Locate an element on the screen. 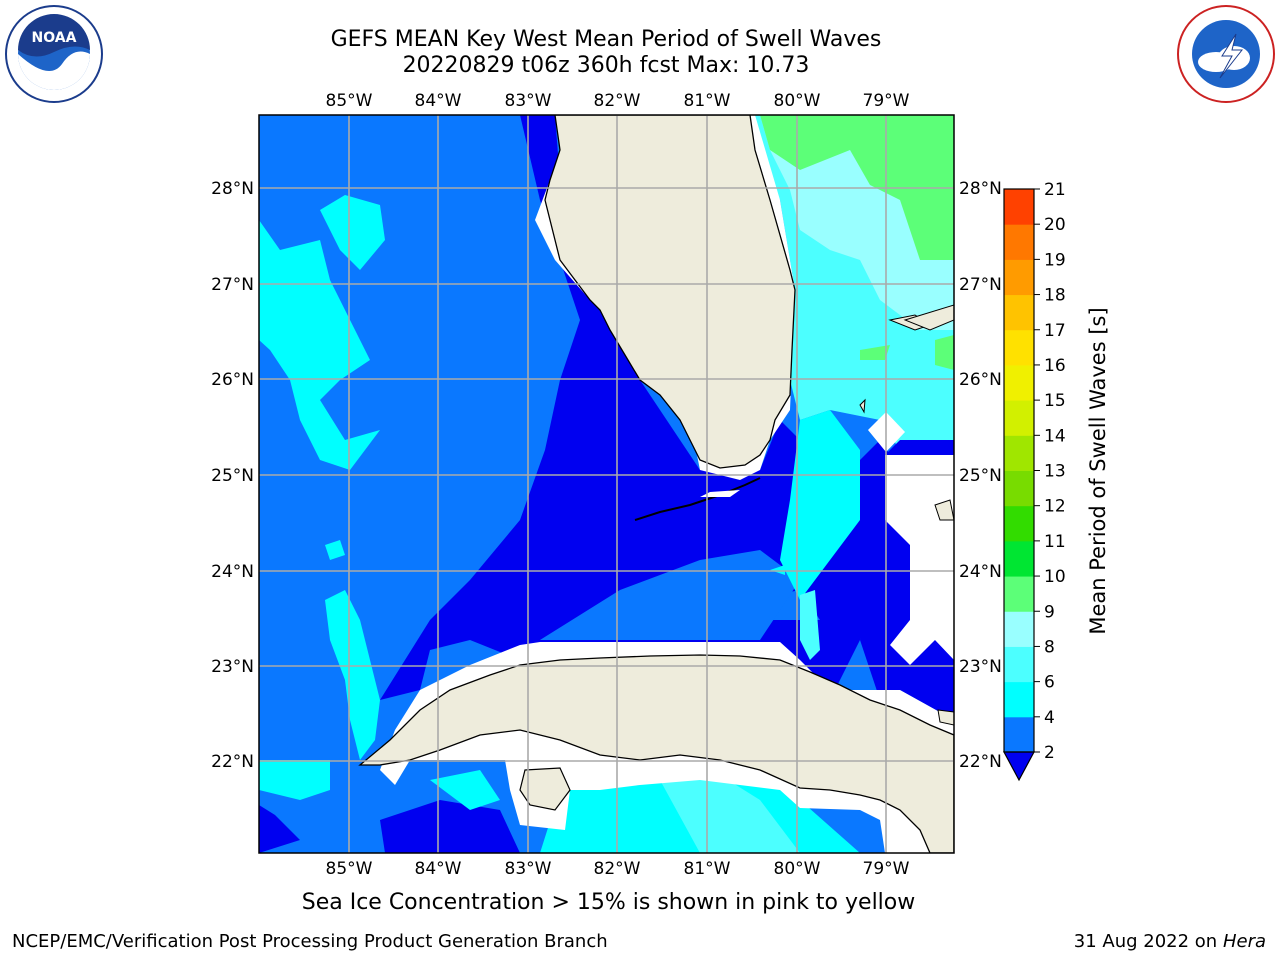 Image resolution: width=1280 pixels, height=960 pixels. lat-label-right: 23°N is located at coordinates (980, 667).